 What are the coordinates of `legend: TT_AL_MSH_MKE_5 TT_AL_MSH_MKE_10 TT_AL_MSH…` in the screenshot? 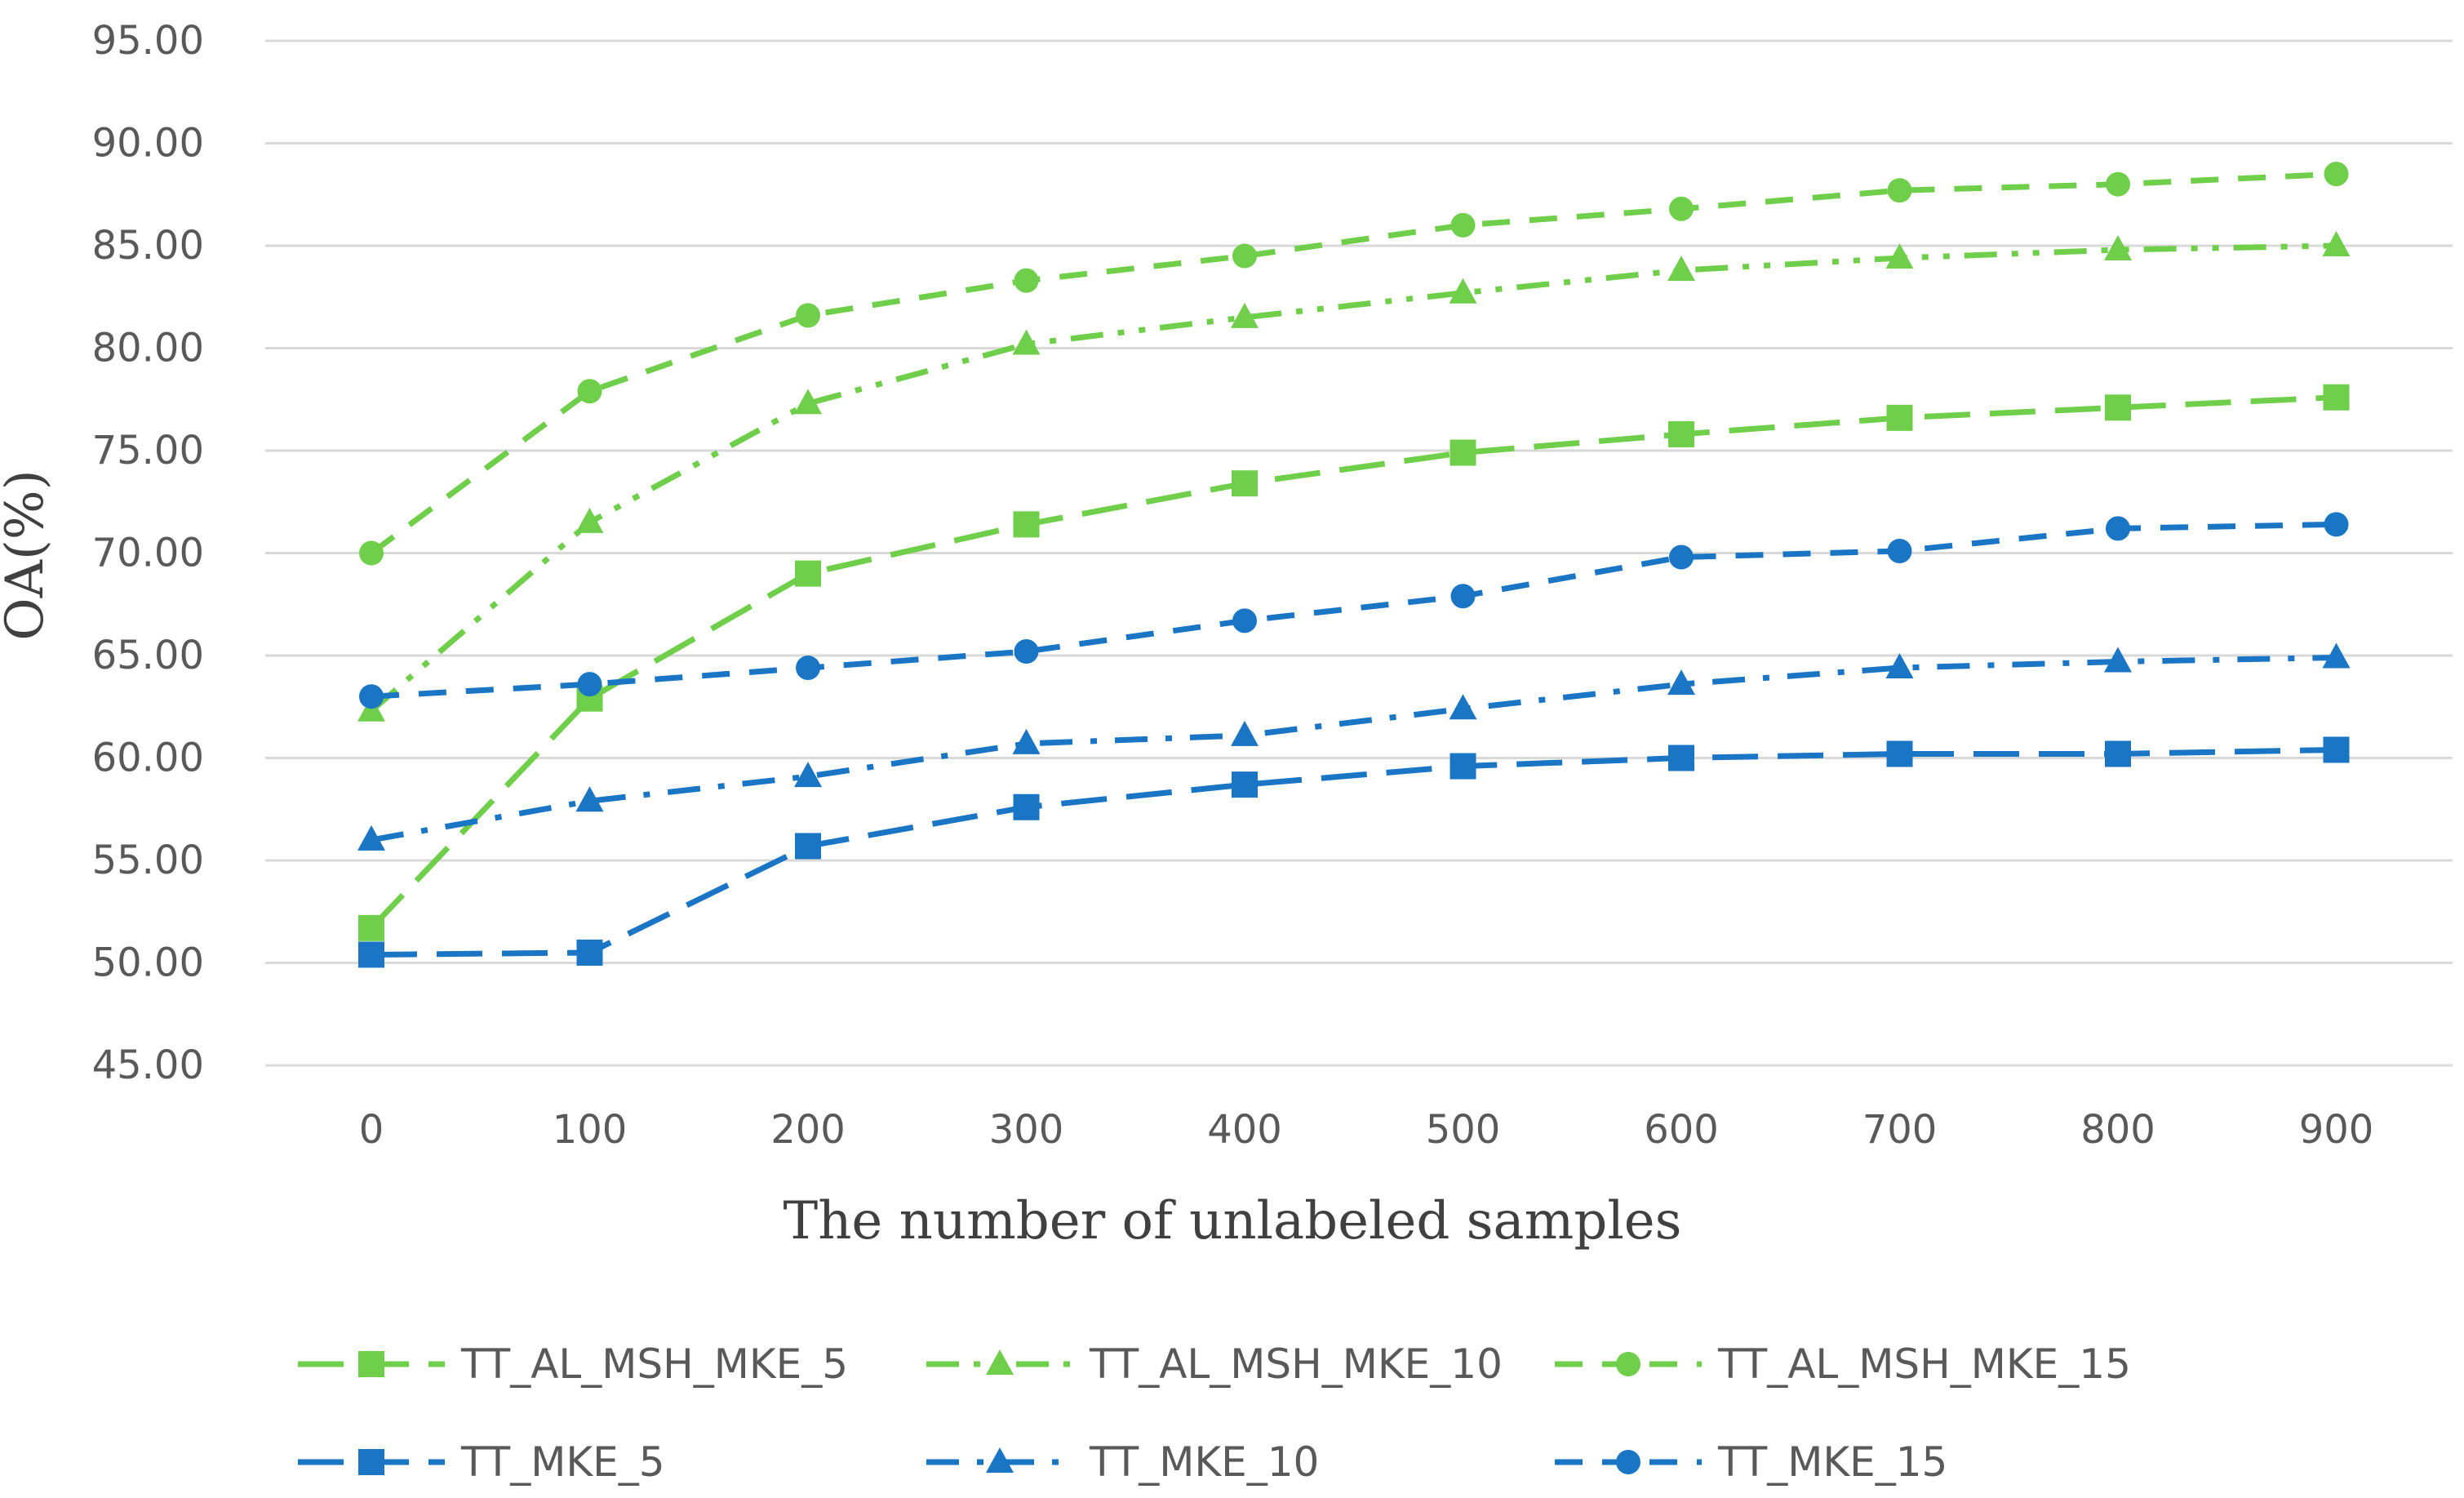 It's located at (1215, 1413).